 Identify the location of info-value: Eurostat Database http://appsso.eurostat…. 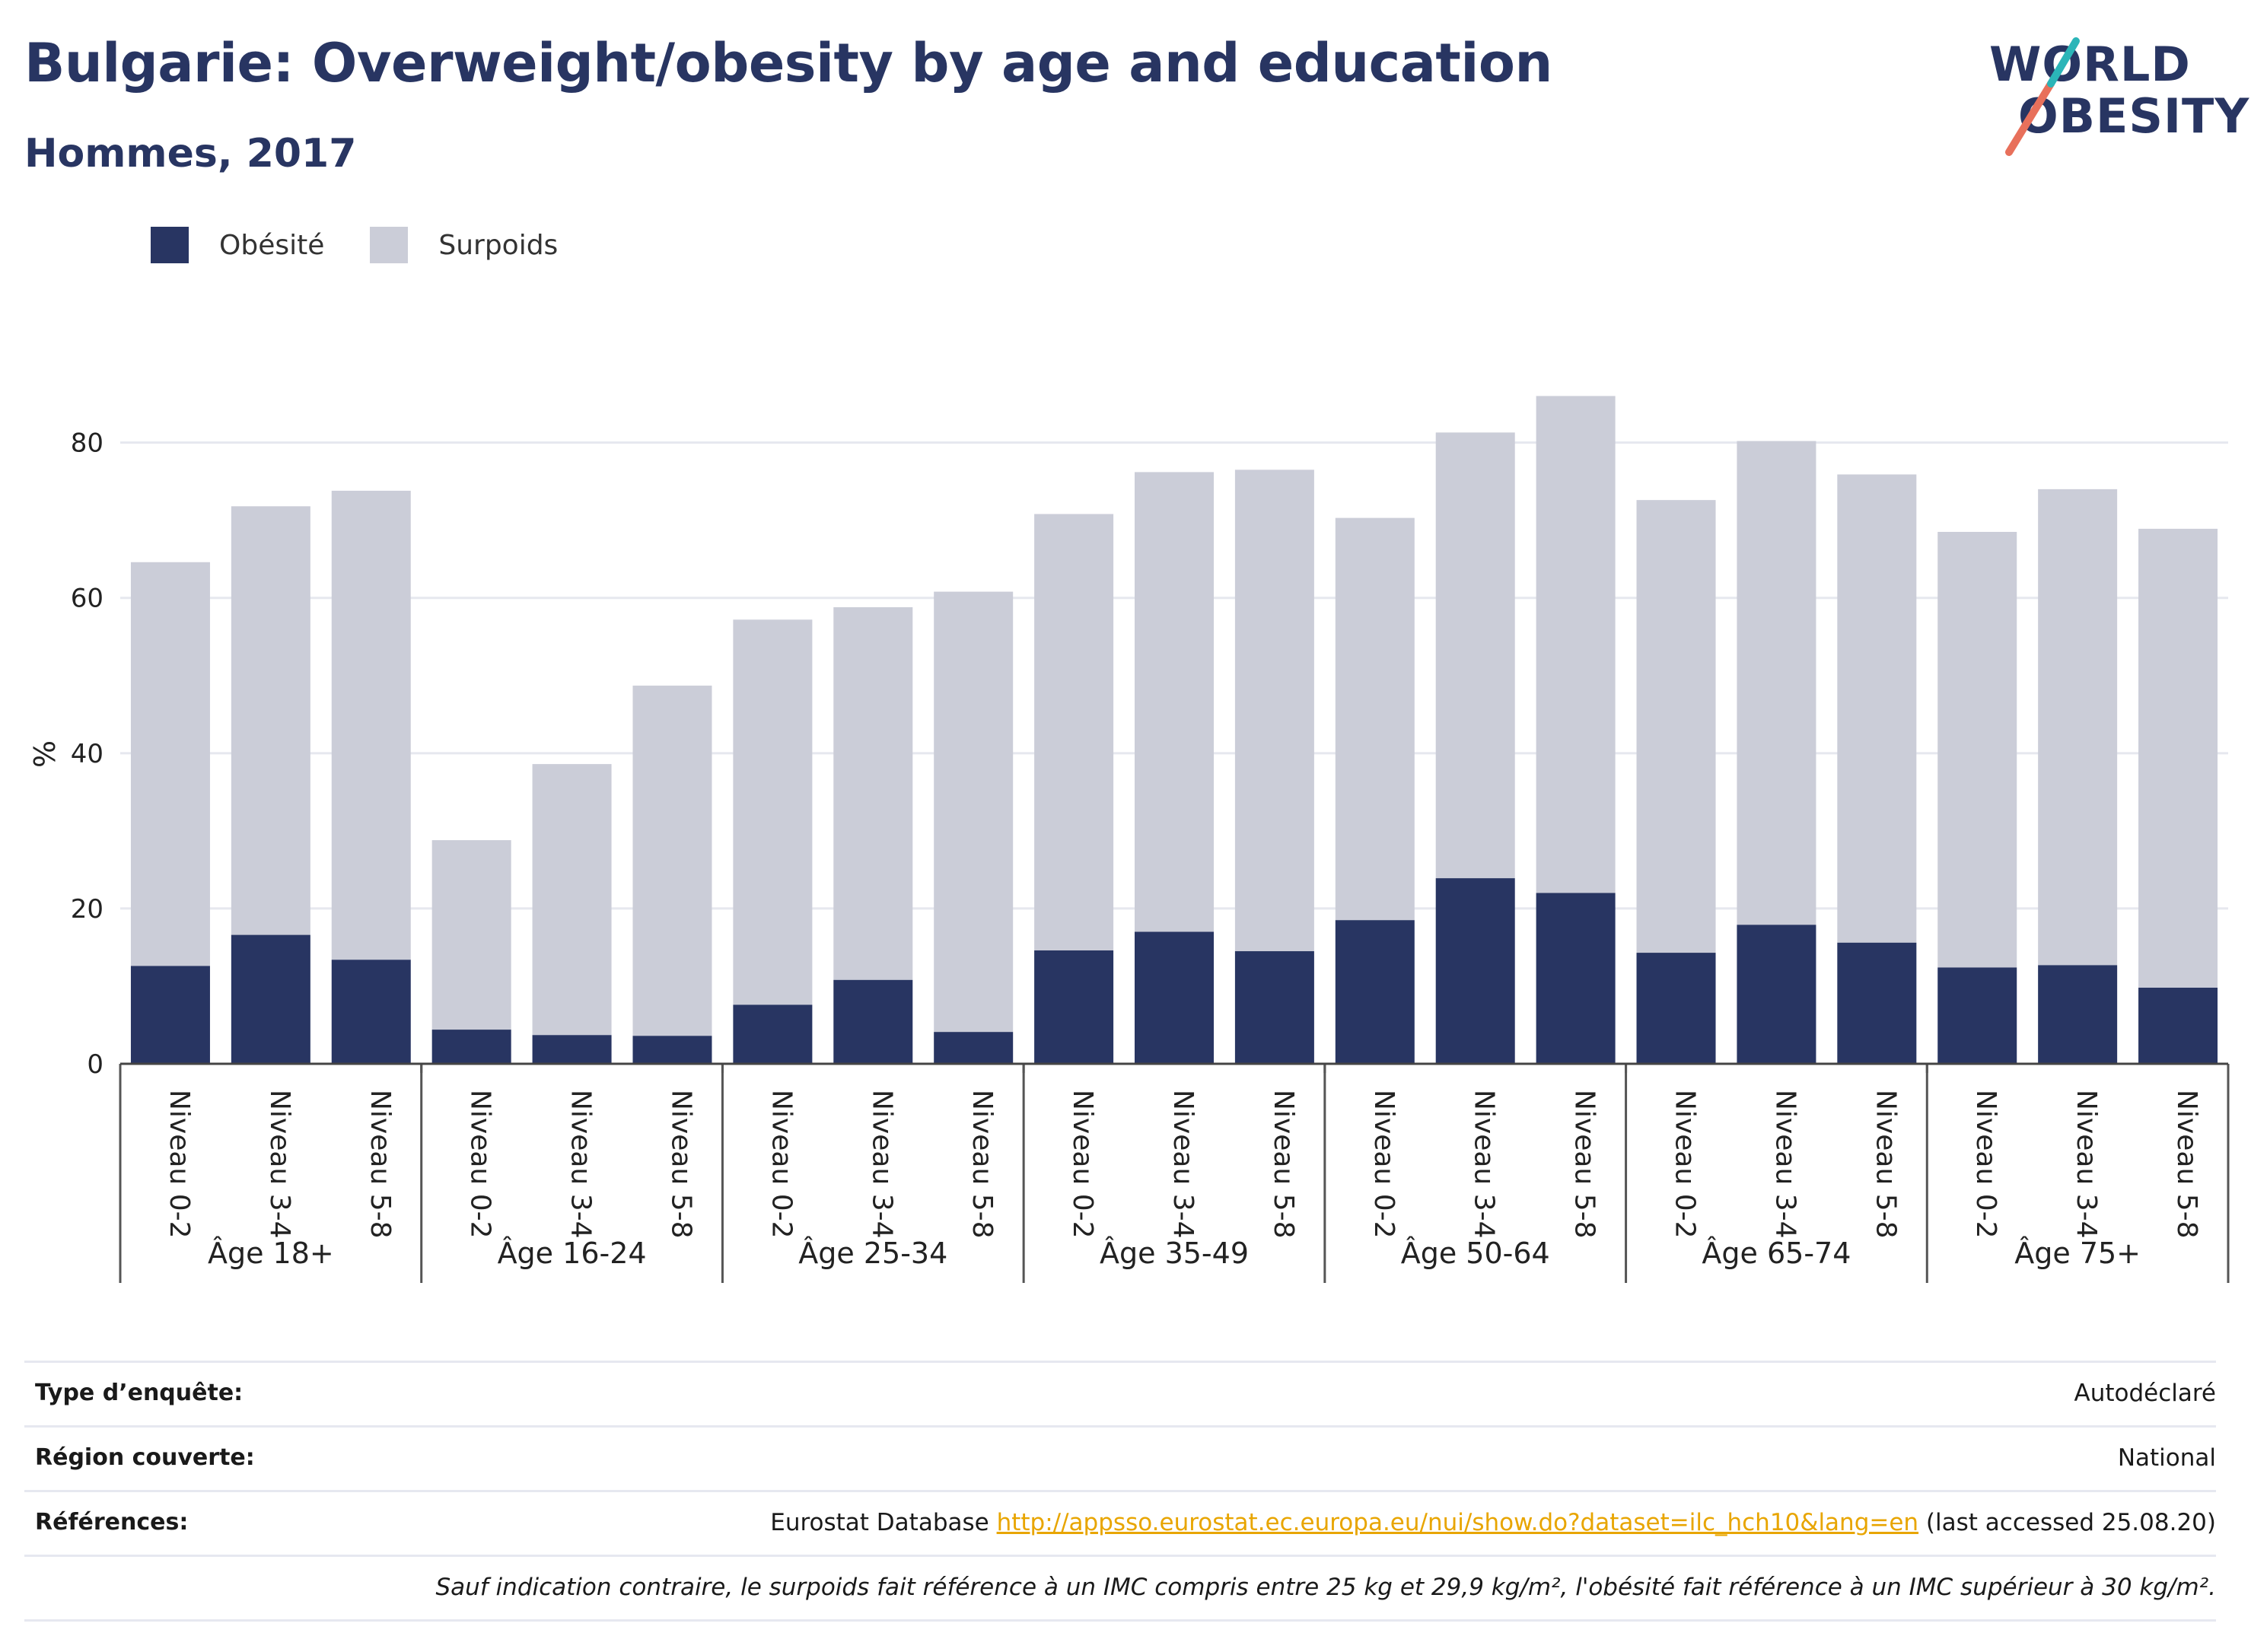
(1493, 1522).